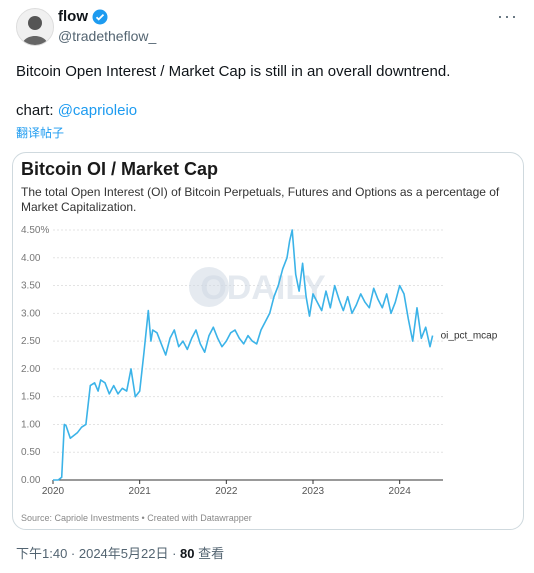  I want to click on watermark-logo, so click(209, 287).